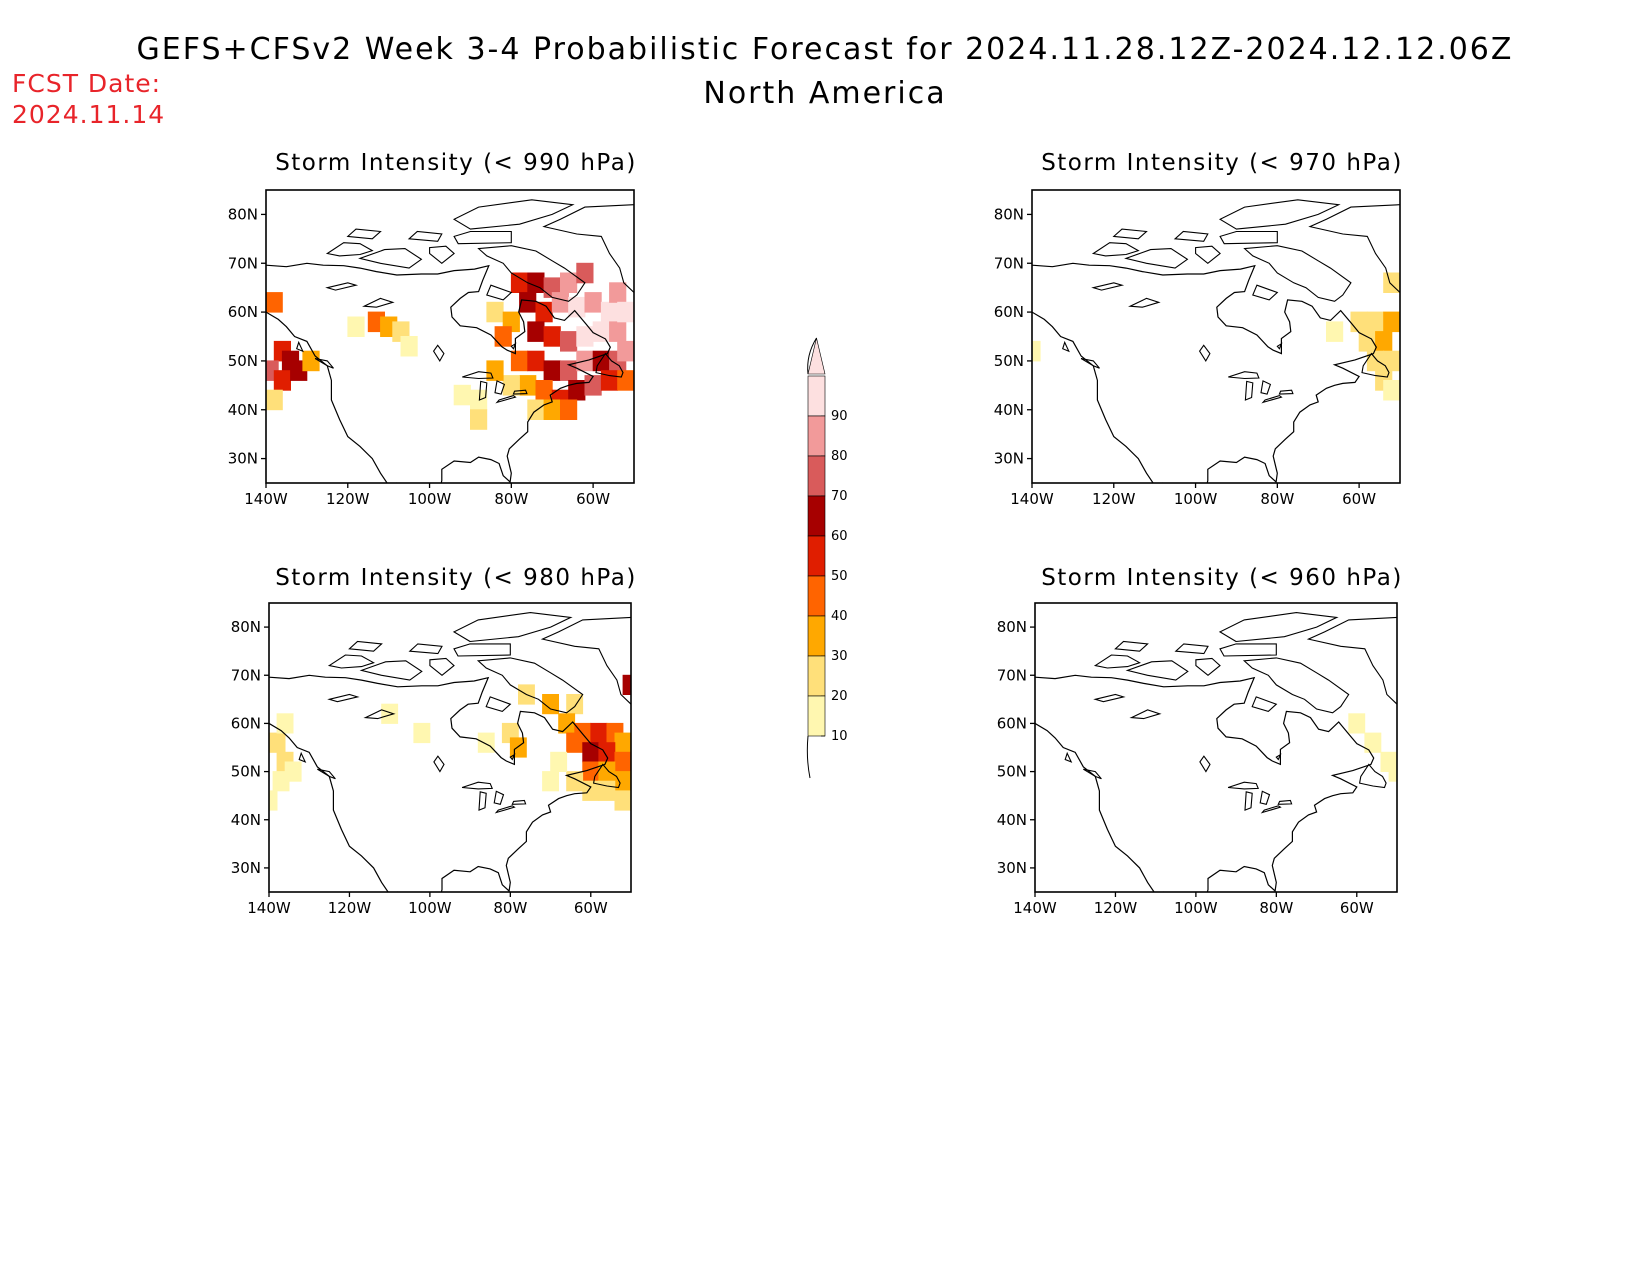 The width and height of the screenshot is (1650, 1275). I want to click on probability-field, so click(1216, 336).